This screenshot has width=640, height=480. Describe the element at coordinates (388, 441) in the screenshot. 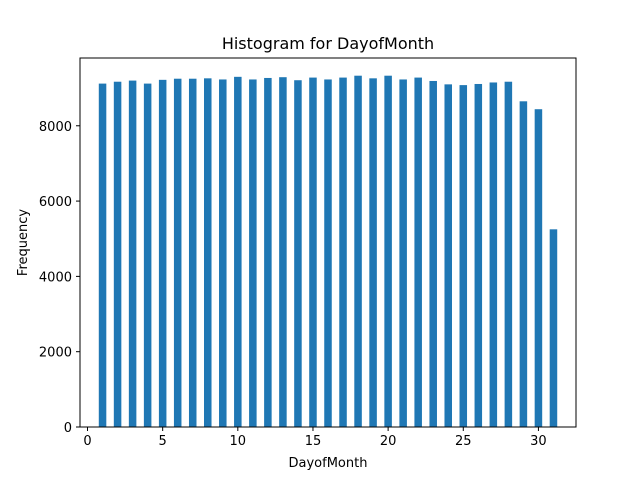

I see `x-tick-label: 20` at that location.